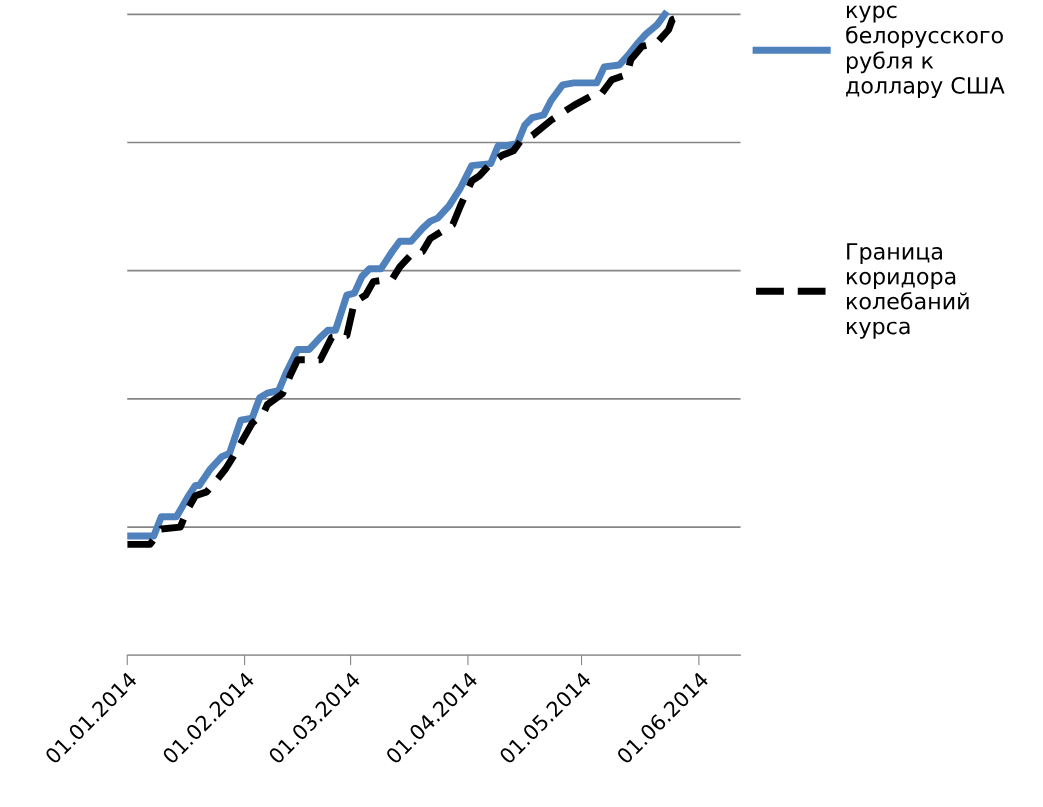 The image size is (1043, 807). I want to click on legend-label: курс белорусского рубля к доллару США, so click(925, 52).